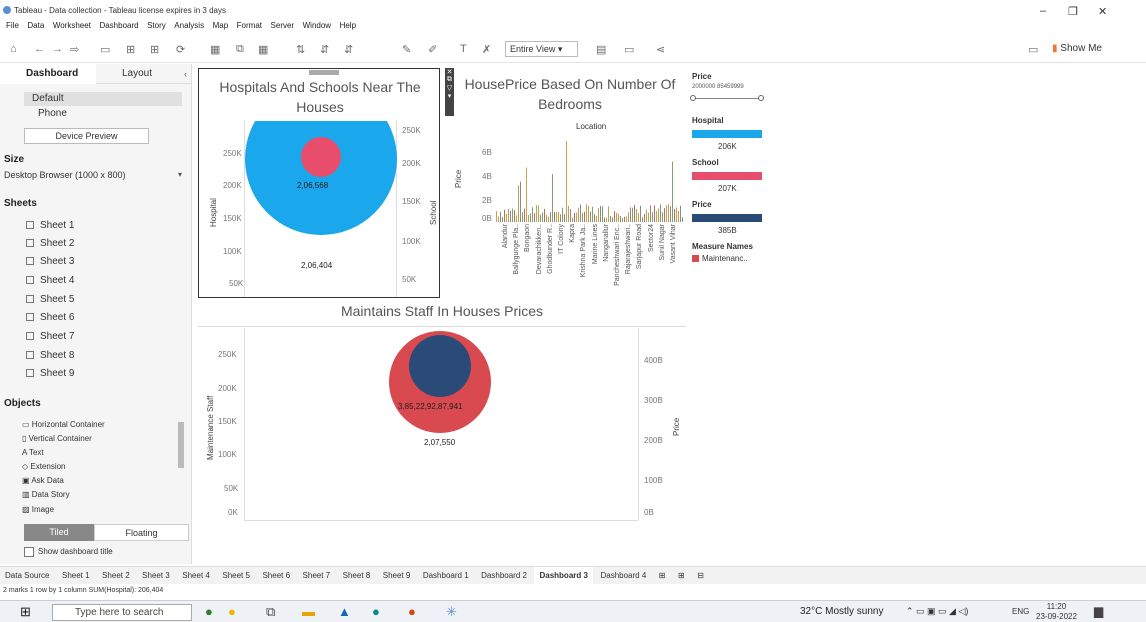  What do you see at coordinates (321, 178) in the screenshot?
I see `hospital-circle` at bounding box center [321, 178].